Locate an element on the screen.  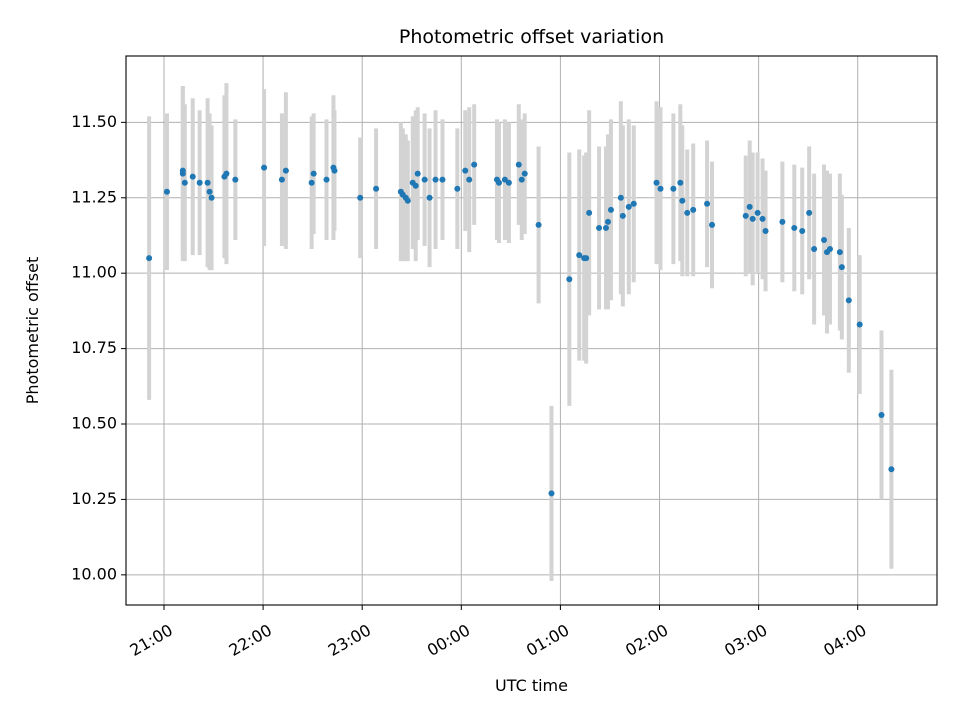
y-tick-label: 10.50 is located at coordinates (94, 423).